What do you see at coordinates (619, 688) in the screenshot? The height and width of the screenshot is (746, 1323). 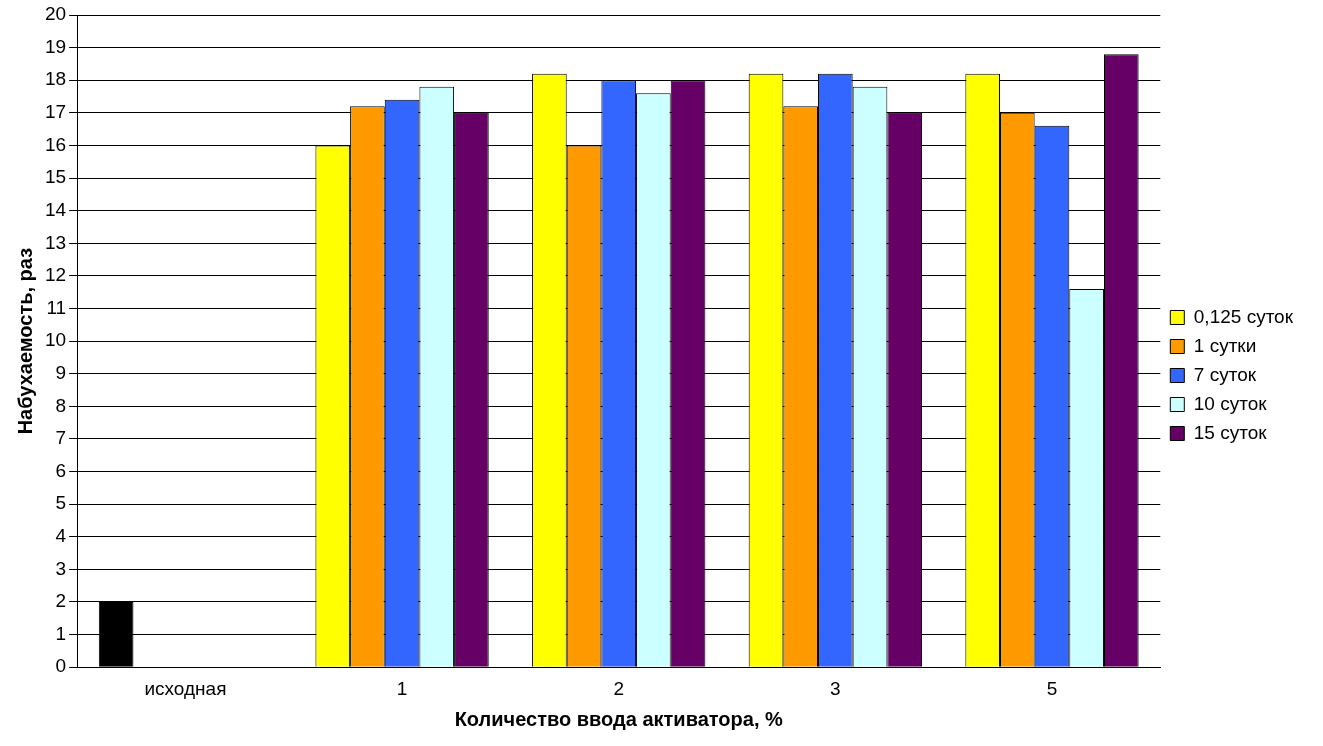 I see `x-tick-label: 2` at bounding box center [619, 688].